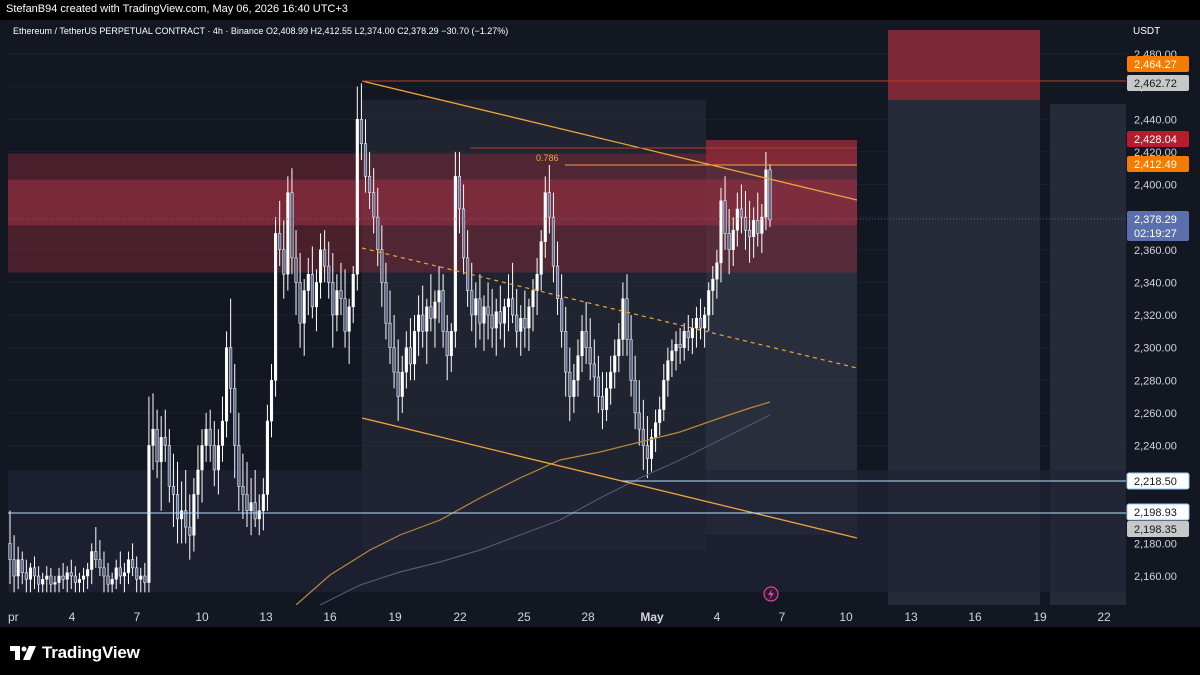 This screenshot has height=675, width=1200. I want to click on price-tag: 2,464.27, so click(1158, 64).